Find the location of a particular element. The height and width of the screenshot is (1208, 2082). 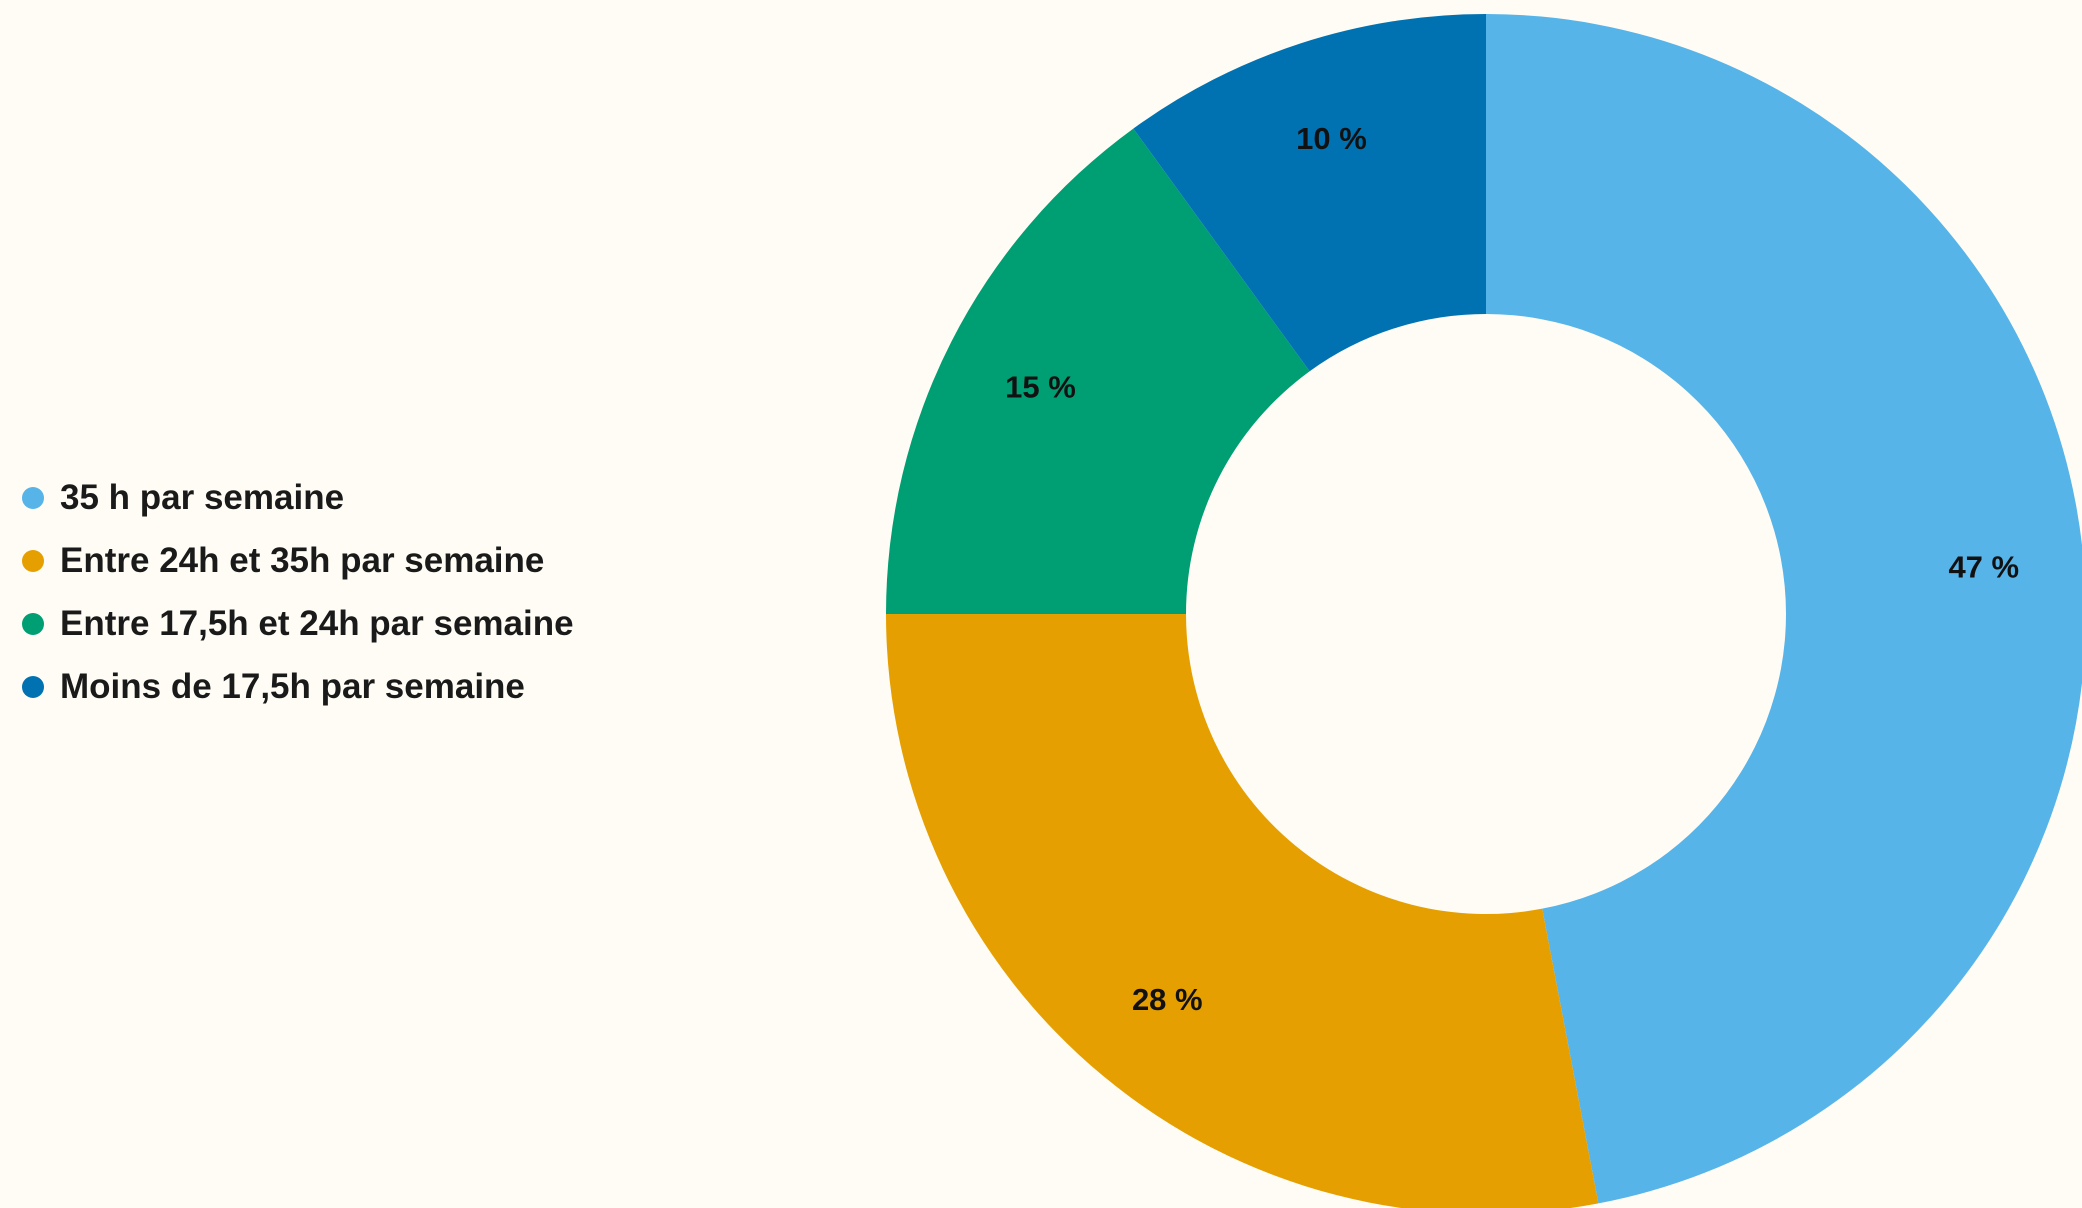

legend-label-1: 35 h par semaine is located at coordinates (202, 497).